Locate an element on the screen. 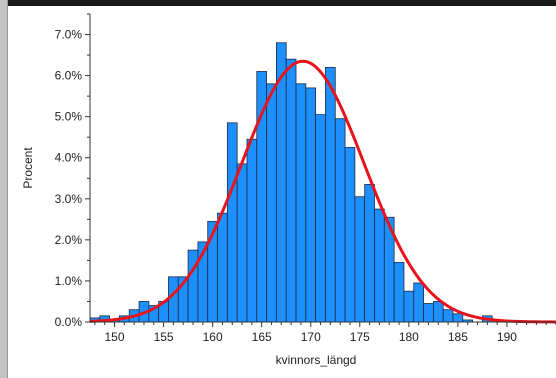  window-top-border is located at coordinates (278, 3).